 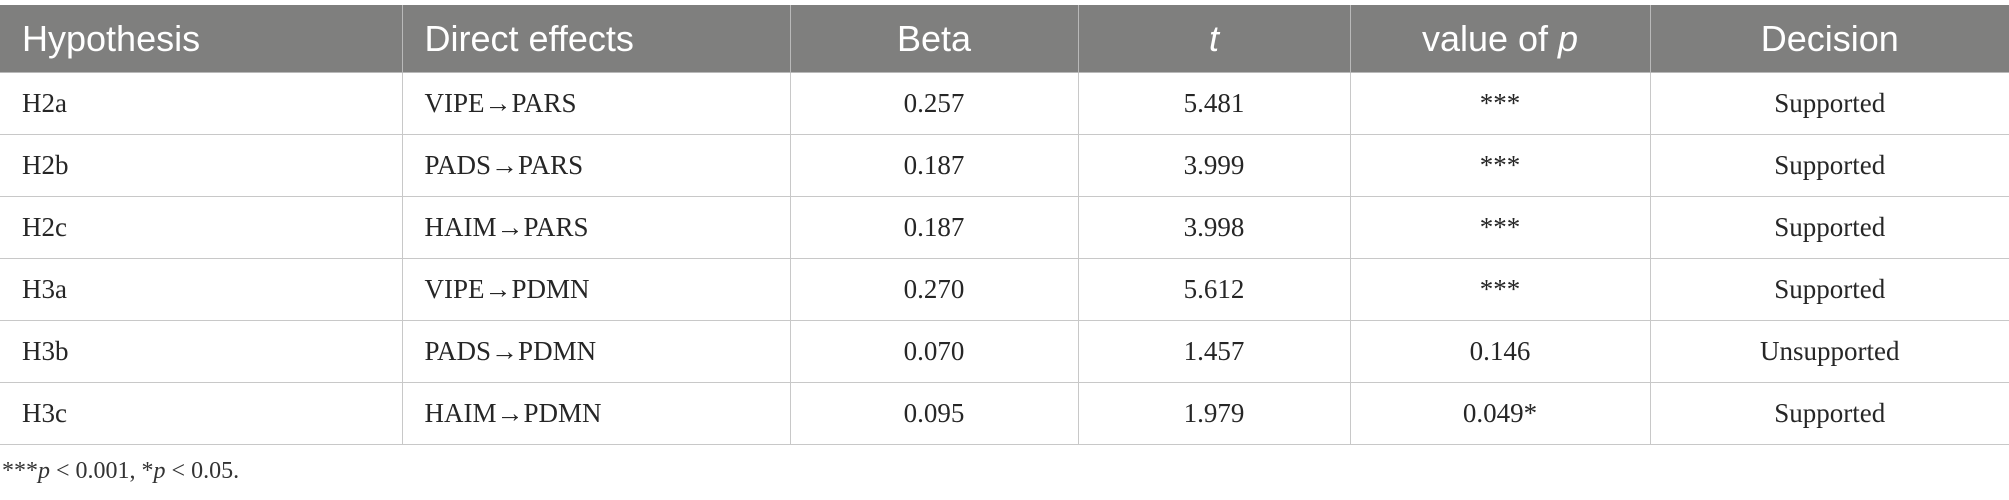 I want to click on footnote-var-2: p, so click(x=159, y=471).